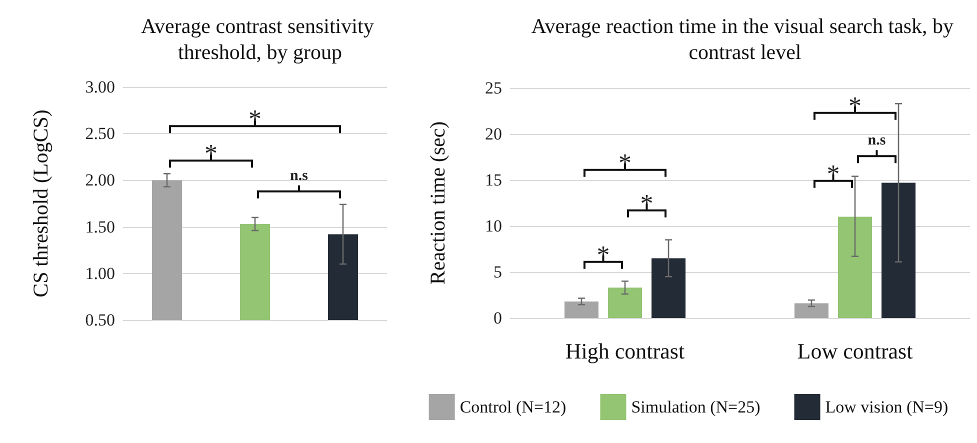  Describe the element at coordinates (100, 134) in the screenshot. I see `y-tick-label: 2.50` at that location.